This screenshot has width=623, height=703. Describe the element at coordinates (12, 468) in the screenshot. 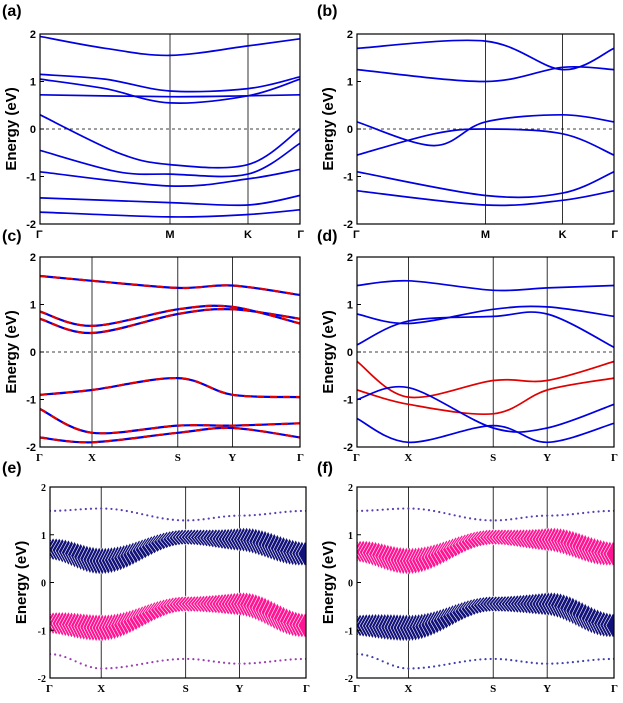

I see `panel-label: (e)` at that location.